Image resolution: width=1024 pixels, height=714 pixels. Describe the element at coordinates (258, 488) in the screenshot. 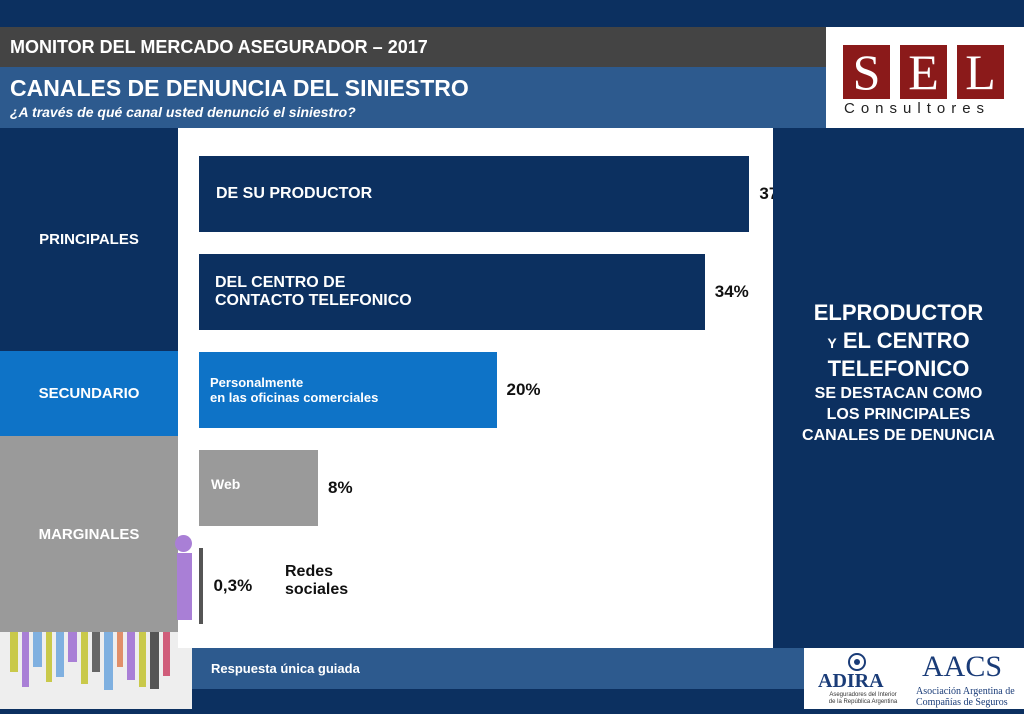

I see `bar: Web` at that location.